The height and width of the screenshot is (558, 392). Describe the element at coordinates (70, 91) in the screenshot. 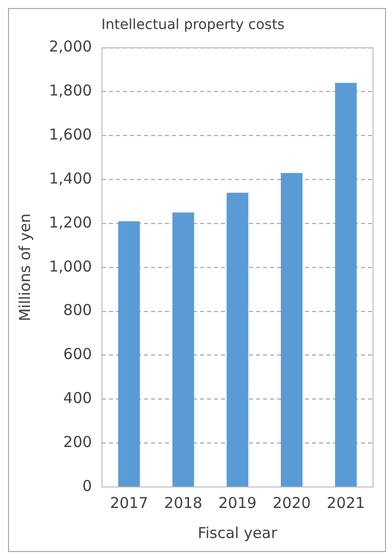

I see `y-tick-label: 1,800` at that location.